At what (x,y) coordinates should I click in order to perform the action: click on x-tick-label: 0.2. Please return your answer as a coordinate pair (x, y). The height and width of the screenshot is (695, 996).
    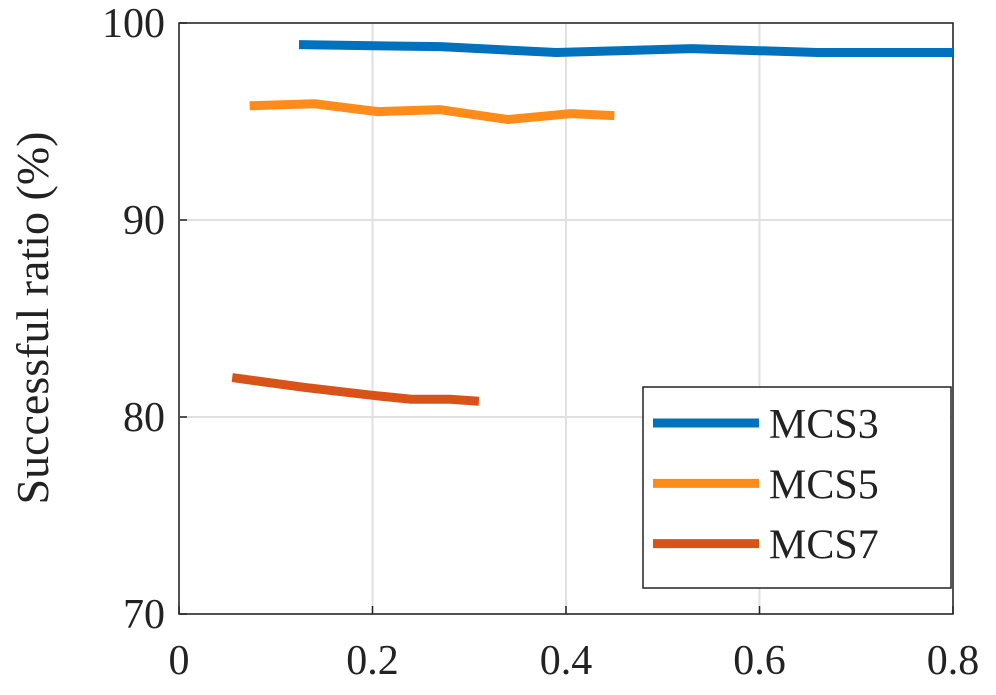
    Looking at the image, I should click on (372, 661).